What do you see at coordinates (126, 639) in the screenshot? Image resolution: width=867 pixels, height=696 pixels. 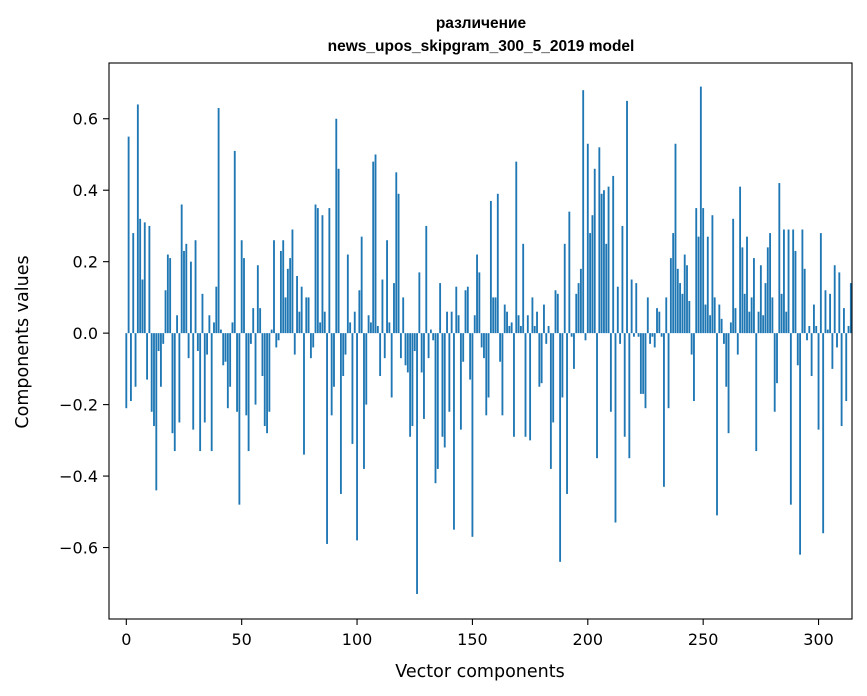 I see `x-tick-label: 0` at bounding box center [126, 639].